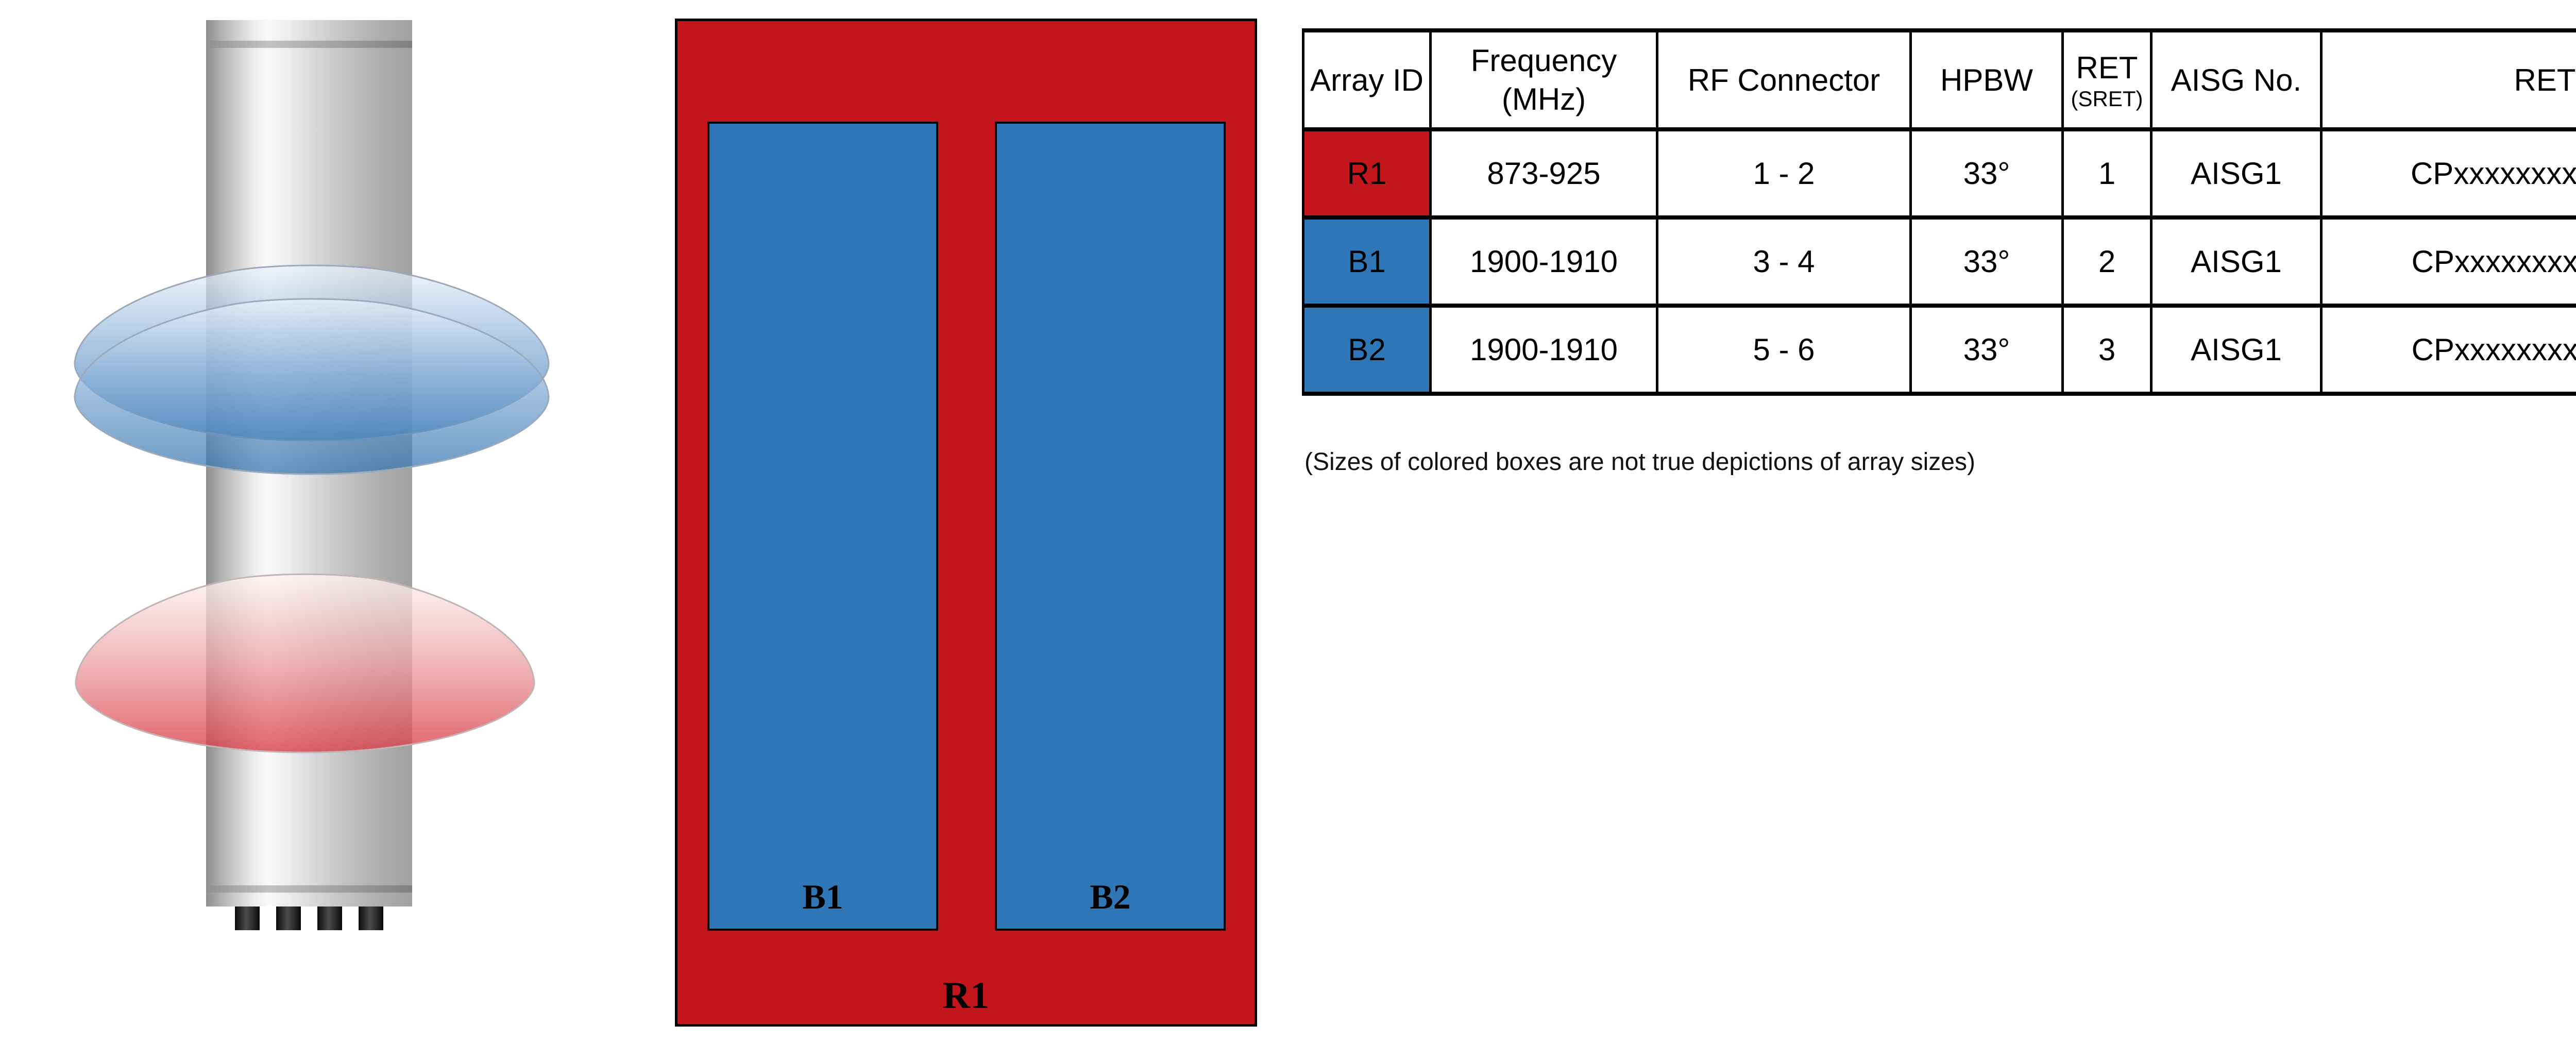 The height and width of the screenshot is (1041, 2576). I want to click on column-header-hpbw: HPBW, so click(1986, 79).